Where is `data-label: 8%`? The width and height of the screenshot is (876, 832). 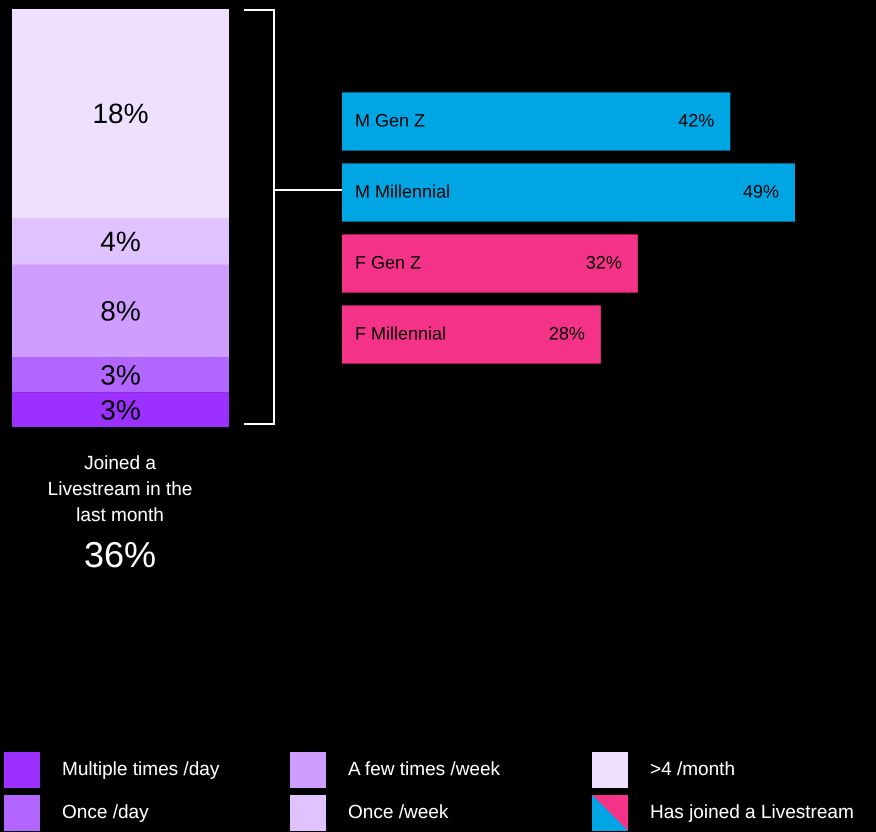 data-label: 8% is located at coordinates (120, 311).